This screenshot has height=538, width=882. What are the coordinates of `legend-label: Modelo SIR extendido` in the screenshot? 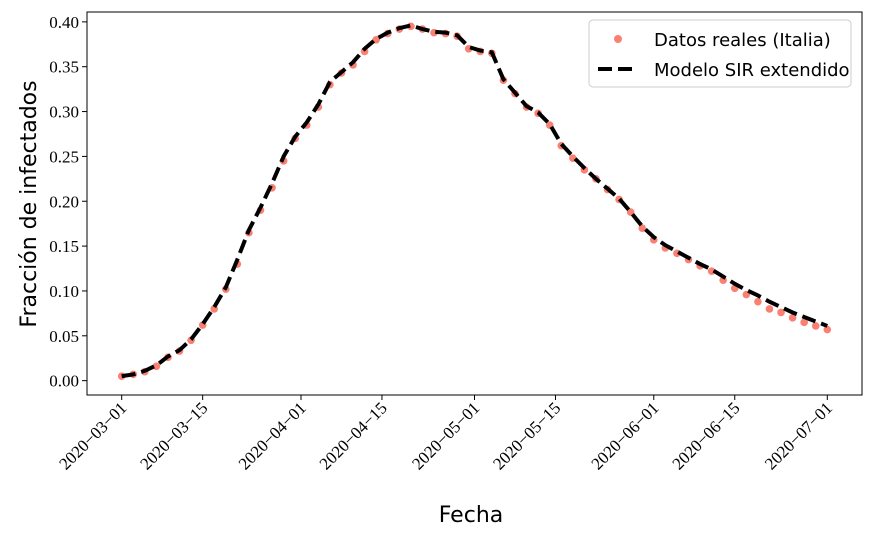 It's located at (752, 70).